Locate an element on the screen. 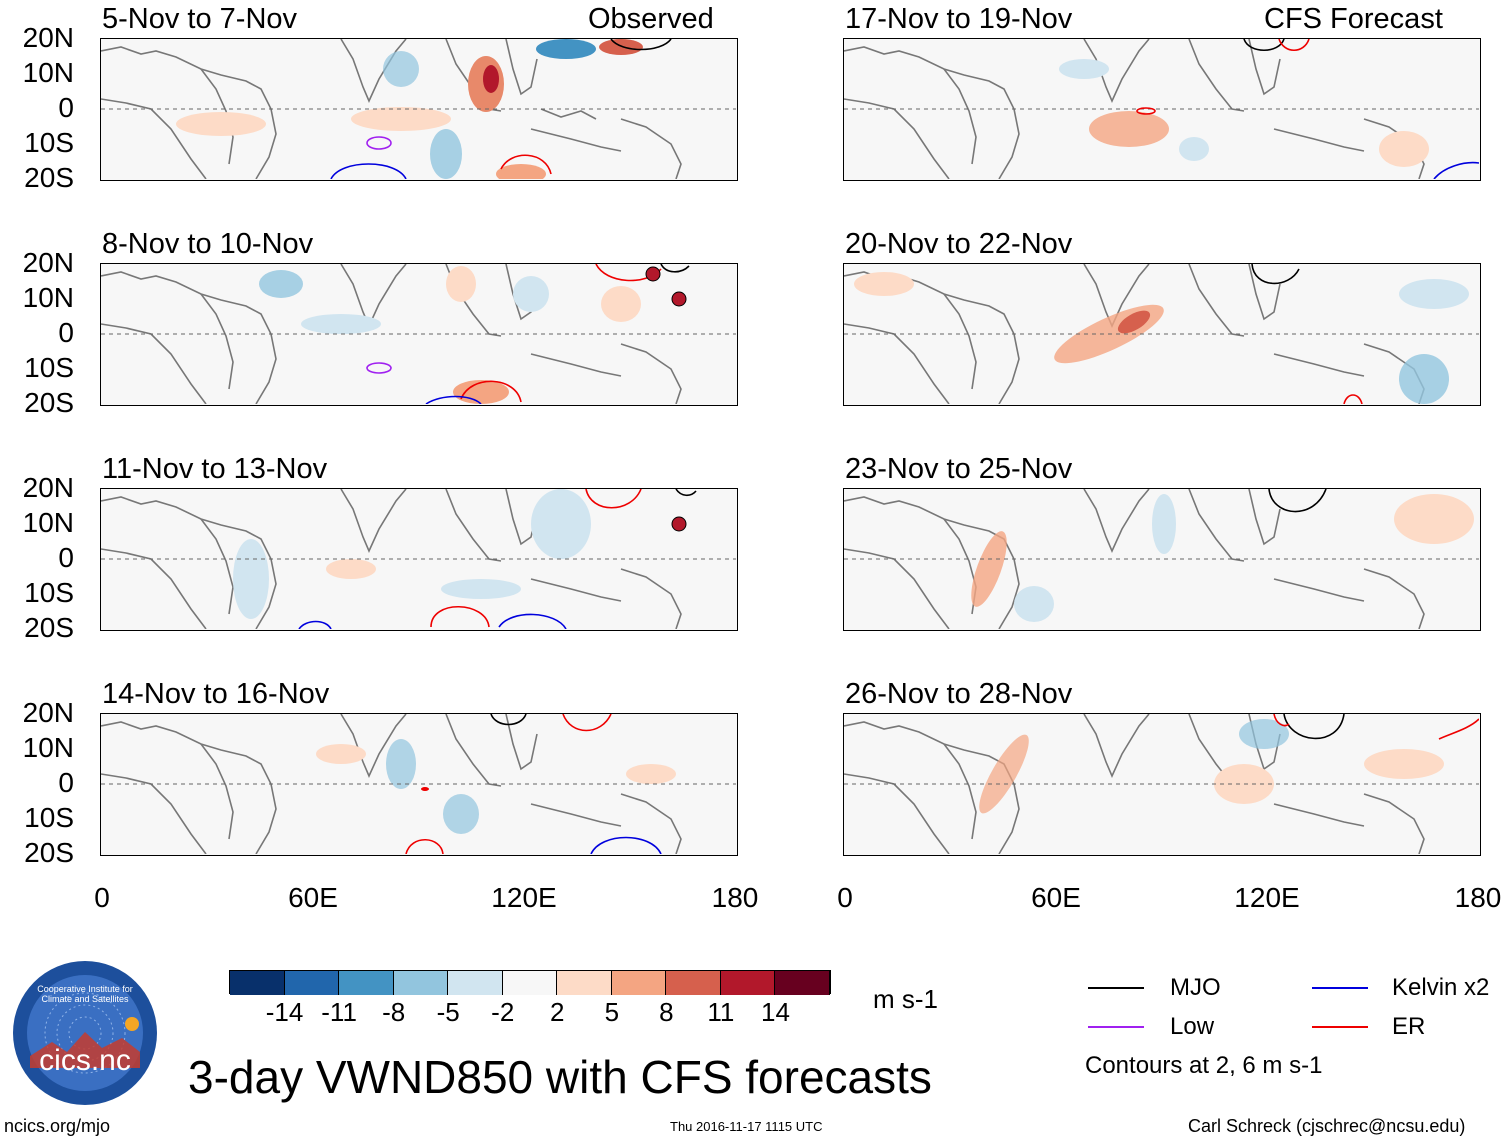  mjo-legend-line is located at coordinates (1116, 988).